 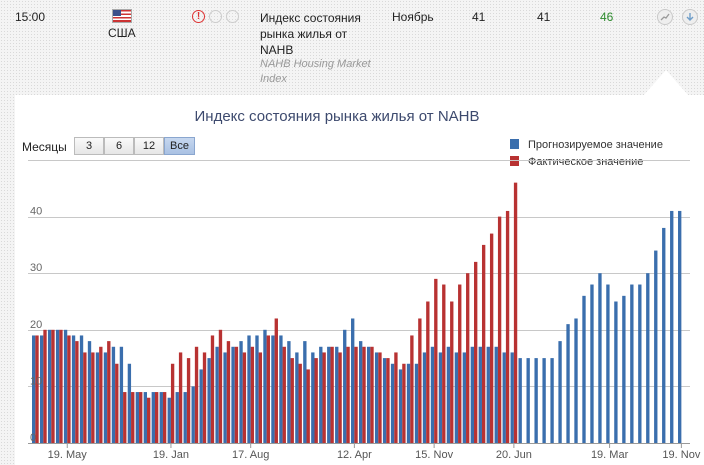 I want to click on range-button-3: 3, so click(x=89, y=146).